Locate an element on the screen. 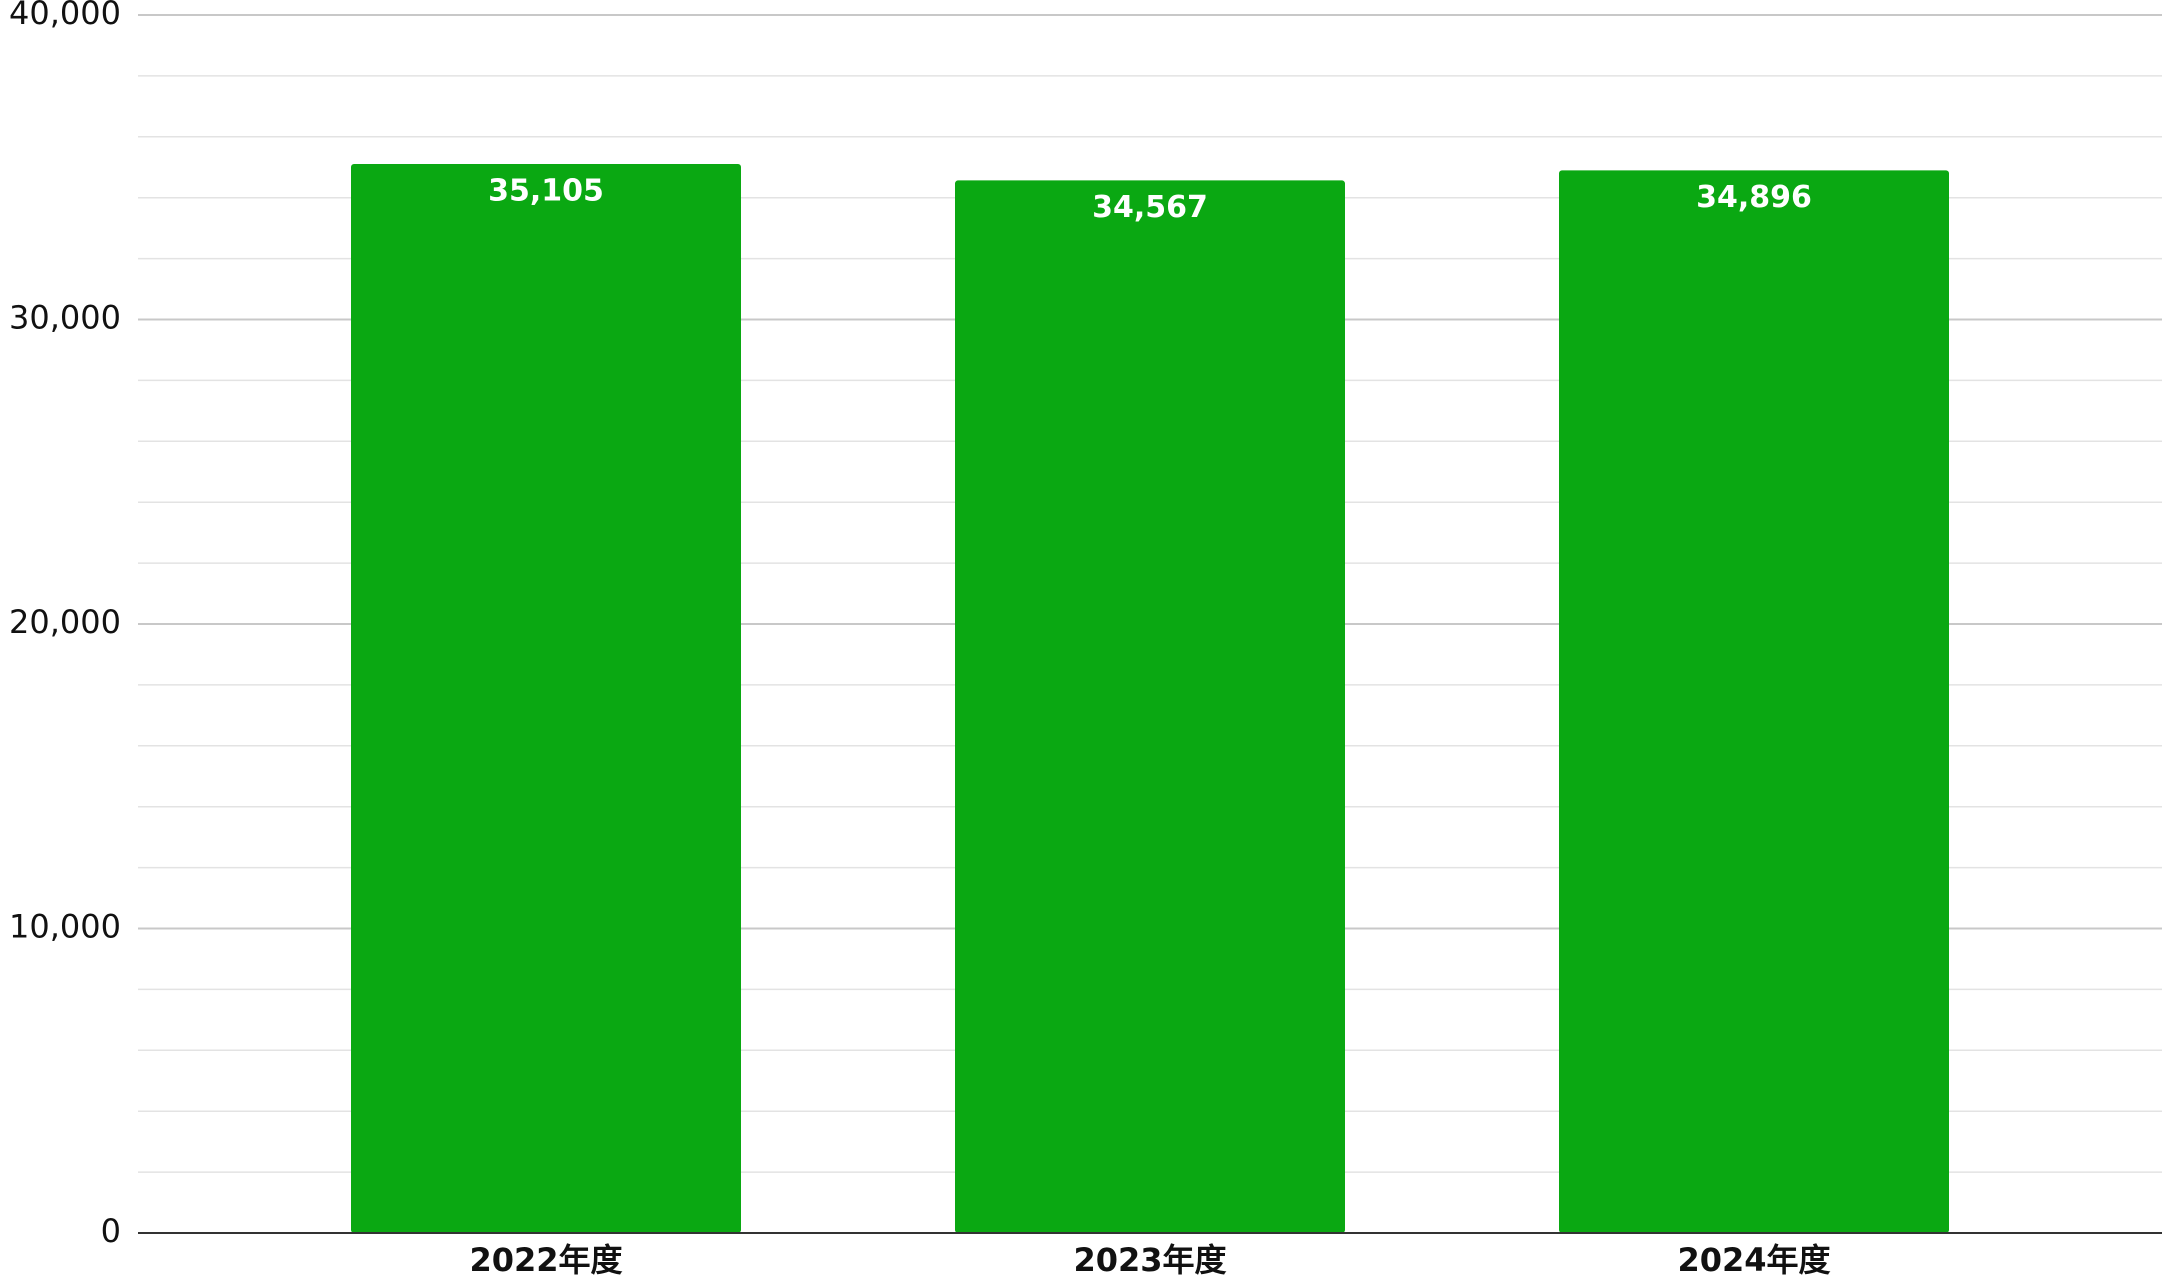  x-tick-label: 2022年度 is located at coordinates (545, 1259).